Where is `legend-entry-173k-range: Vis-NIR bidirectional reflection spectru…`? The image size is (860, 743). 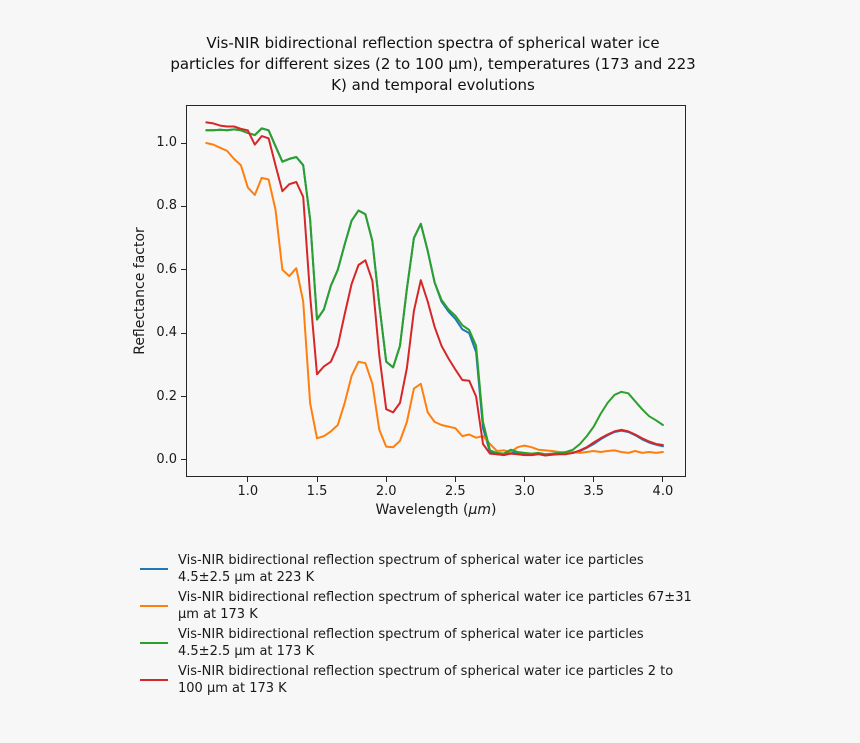
legend-entry-173k-range: Vis-NIR bidirectional reflection spectru… is located at coordinates (450, 680).